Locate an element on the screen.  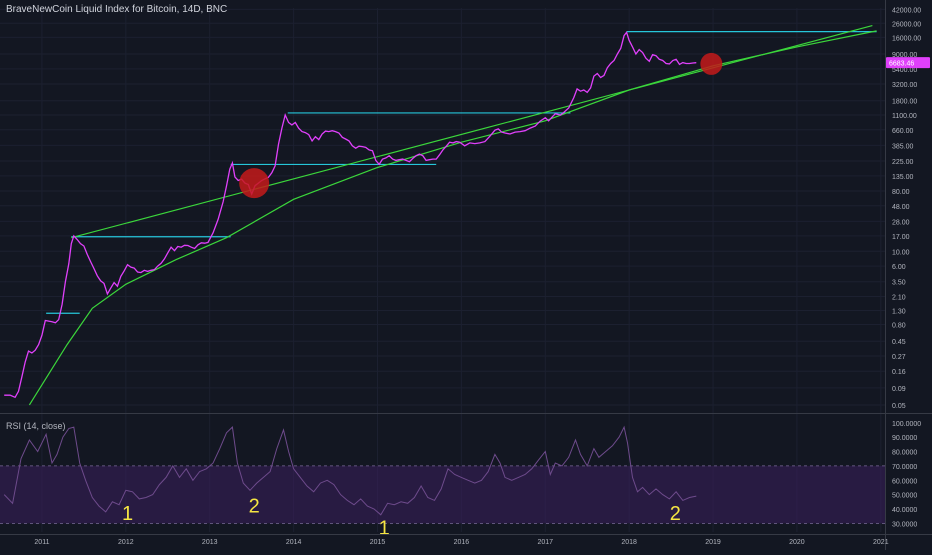
x-tick-label: 2012 is located at coordinates (126, 542).